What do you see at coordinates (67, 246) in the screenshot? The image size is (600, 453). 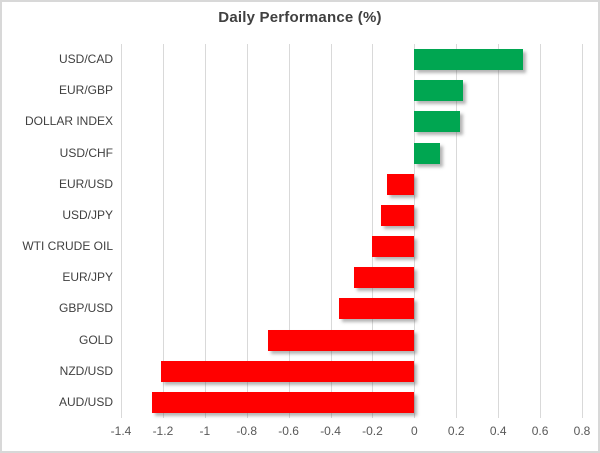 I see `category-label-wti-crude-oil: WTI CRUDE OIL` at bounding box center [67, 246].